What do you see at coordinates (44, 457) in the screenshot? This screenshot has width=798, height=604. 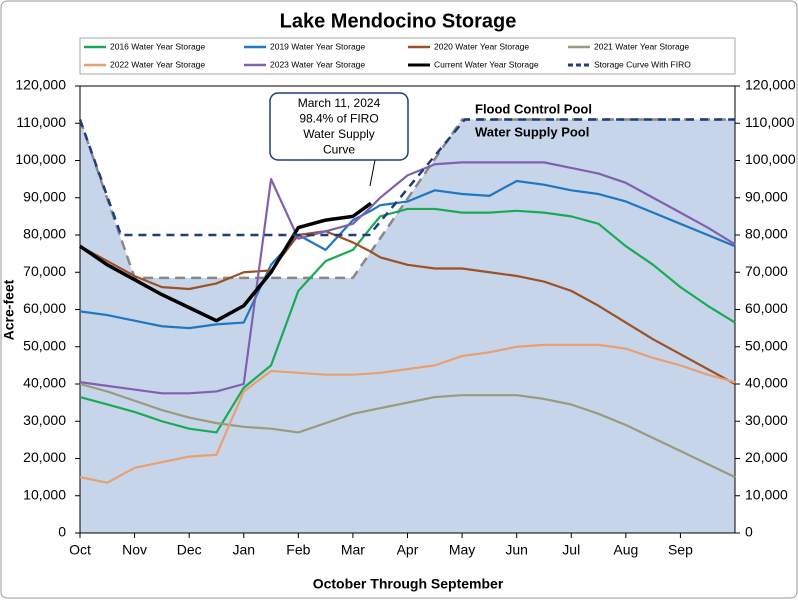 I see `y-tick-label: 20,000` at bounding box center [44, 457].